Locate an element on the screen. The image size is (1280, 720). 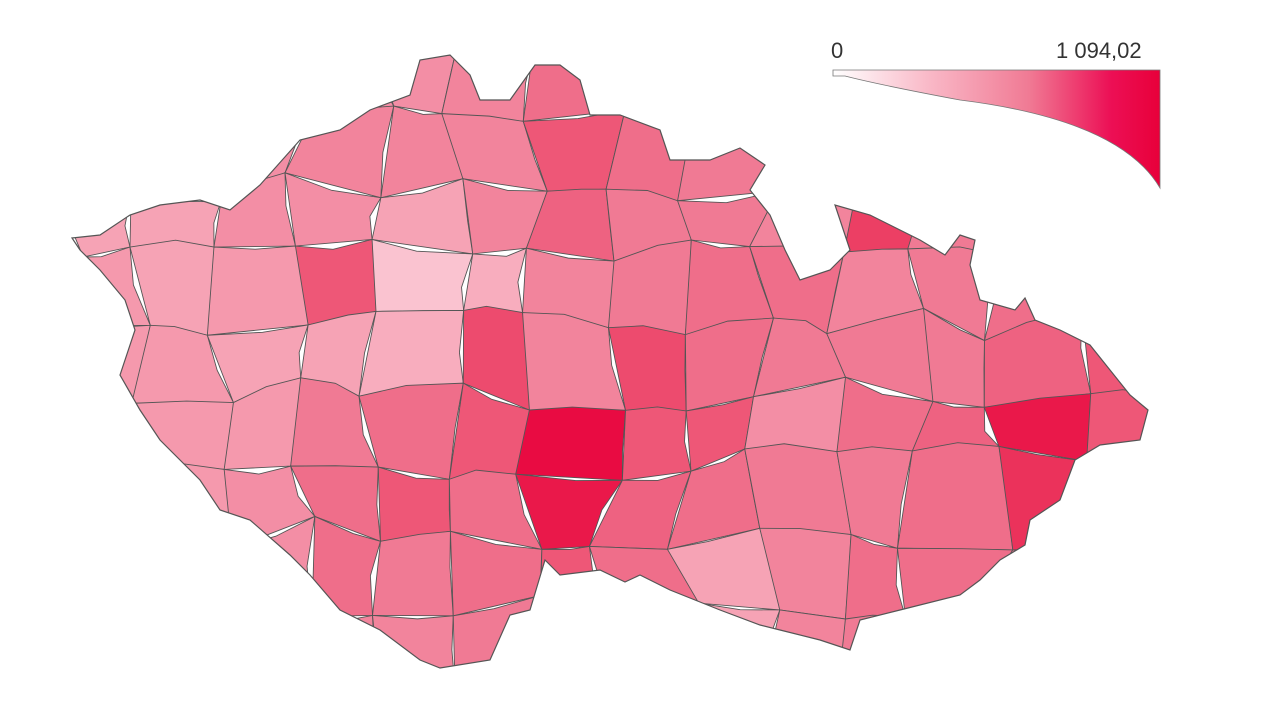
legend-ramp is located at coordinates (996, 129).